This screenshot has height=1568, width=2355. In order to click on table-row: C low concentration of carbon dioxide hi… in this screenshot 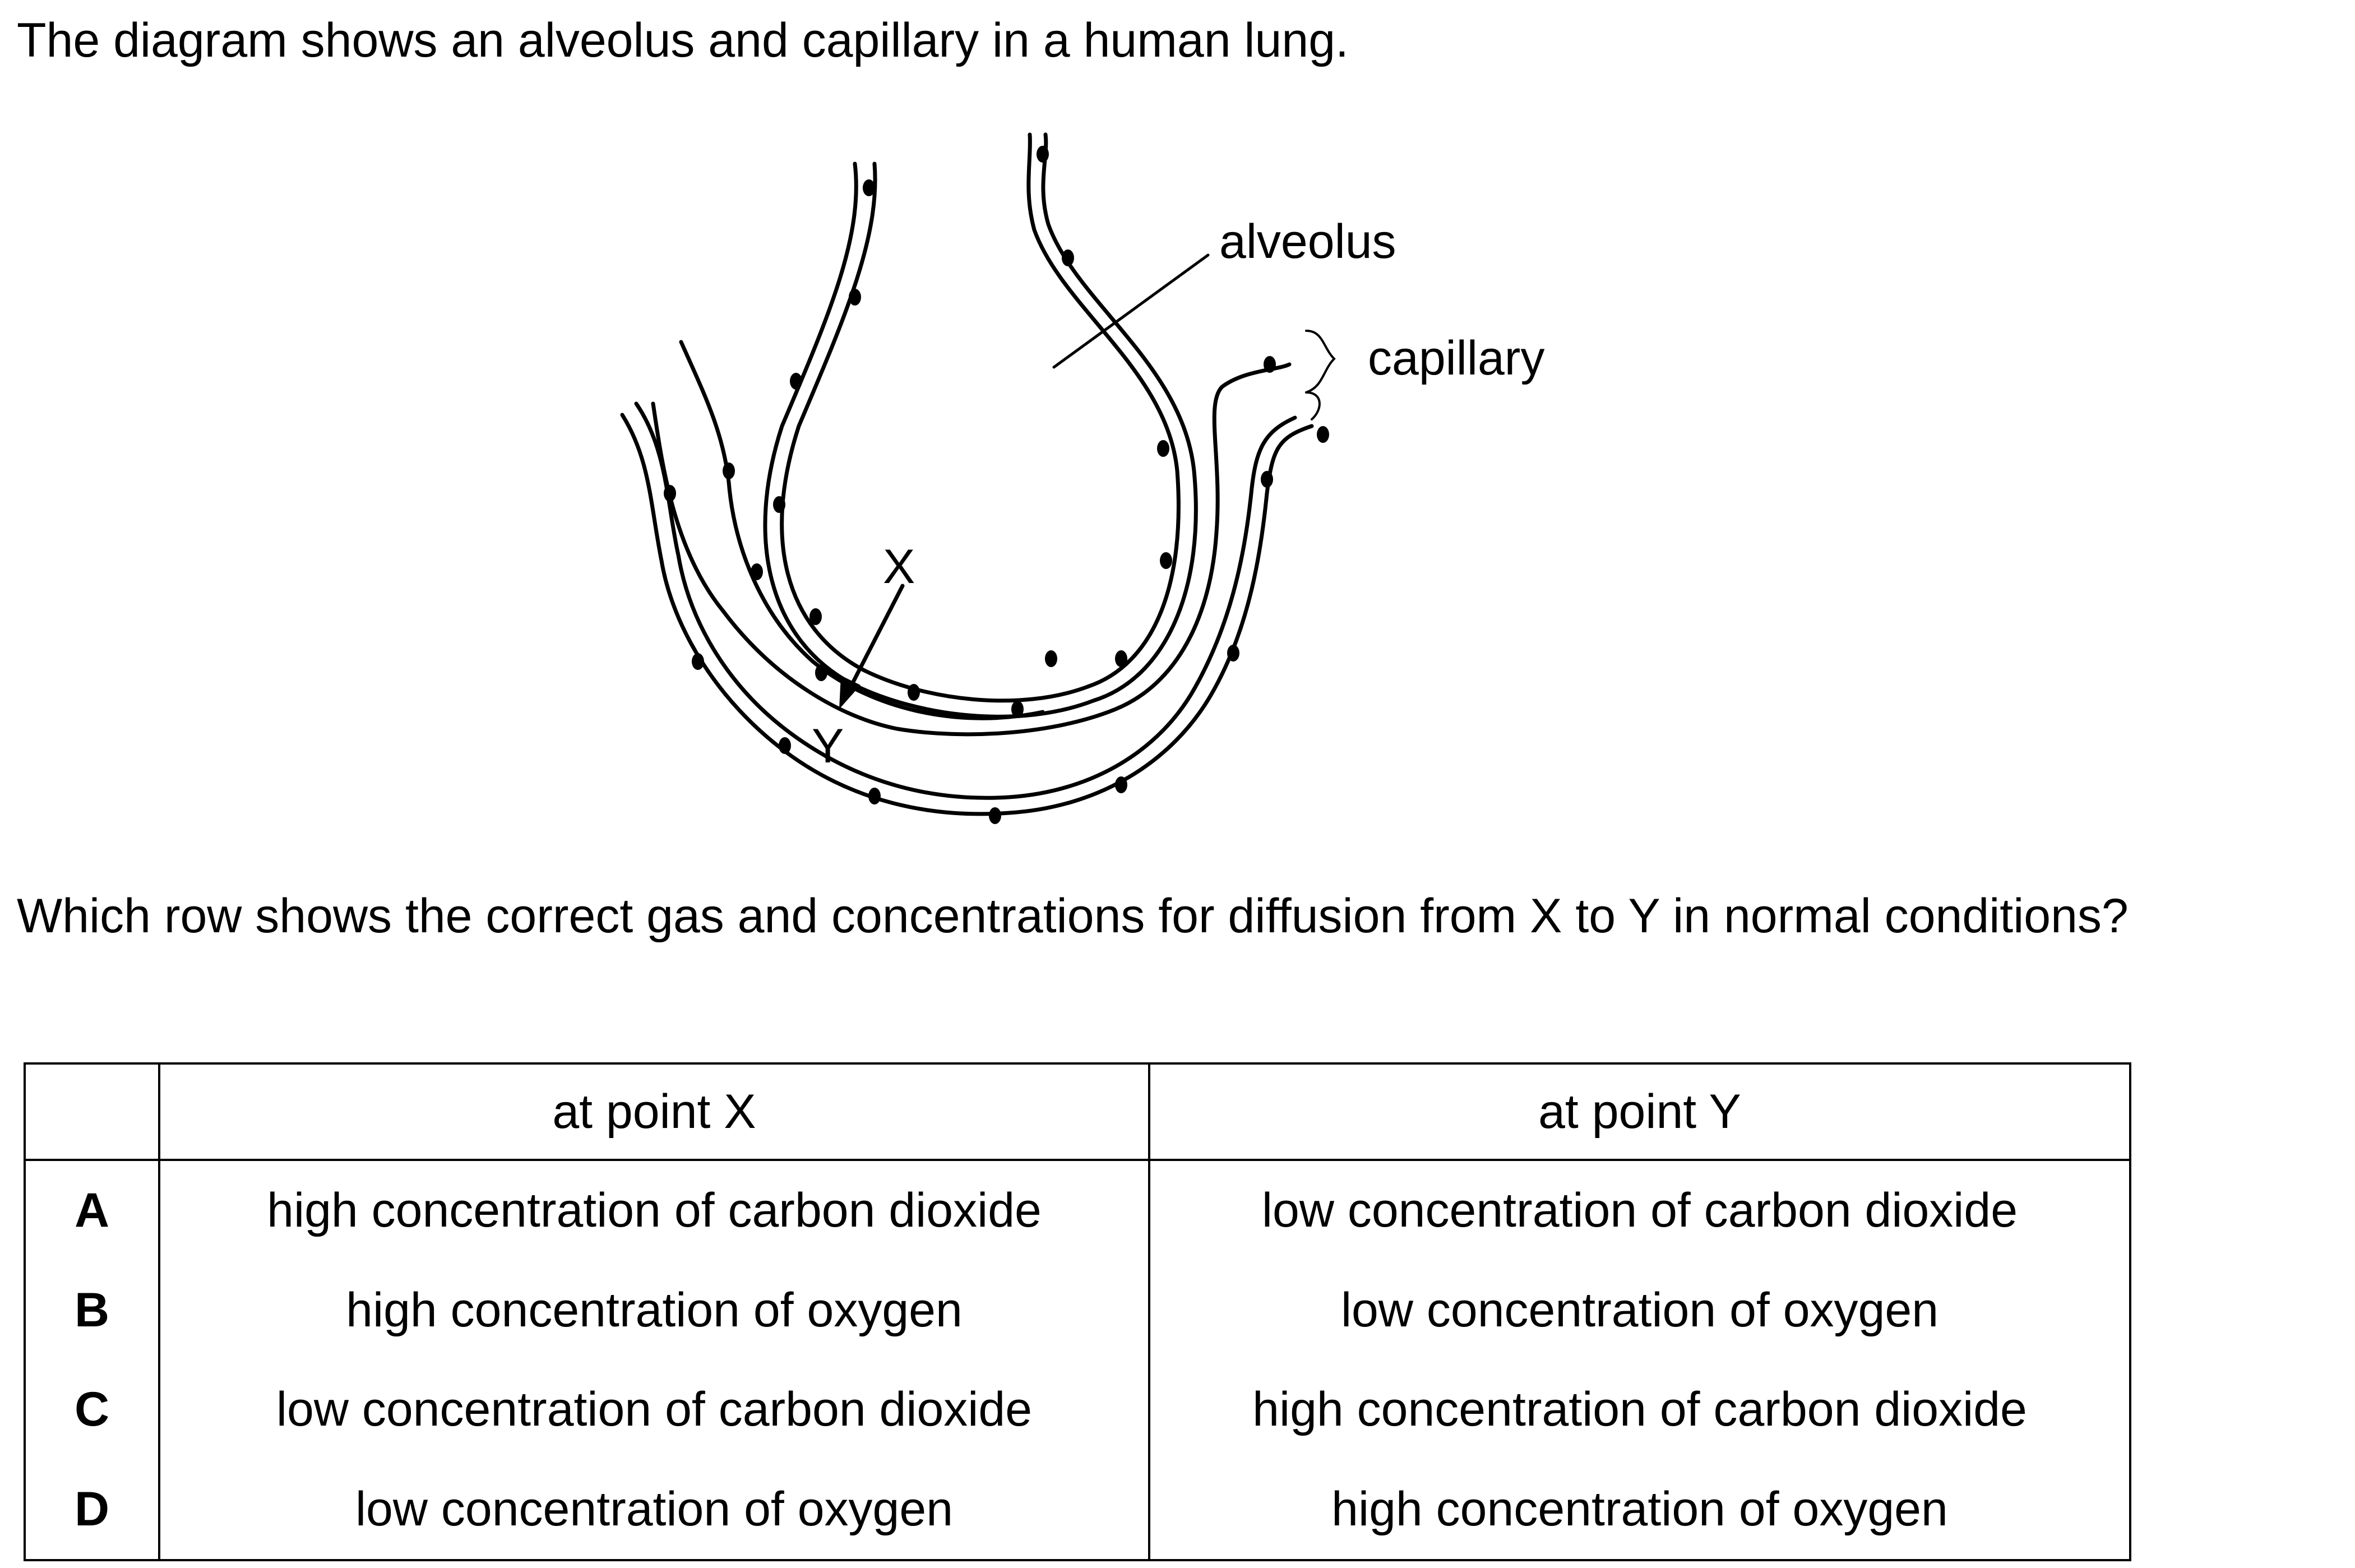, I will do `click(1077, 1409)`.